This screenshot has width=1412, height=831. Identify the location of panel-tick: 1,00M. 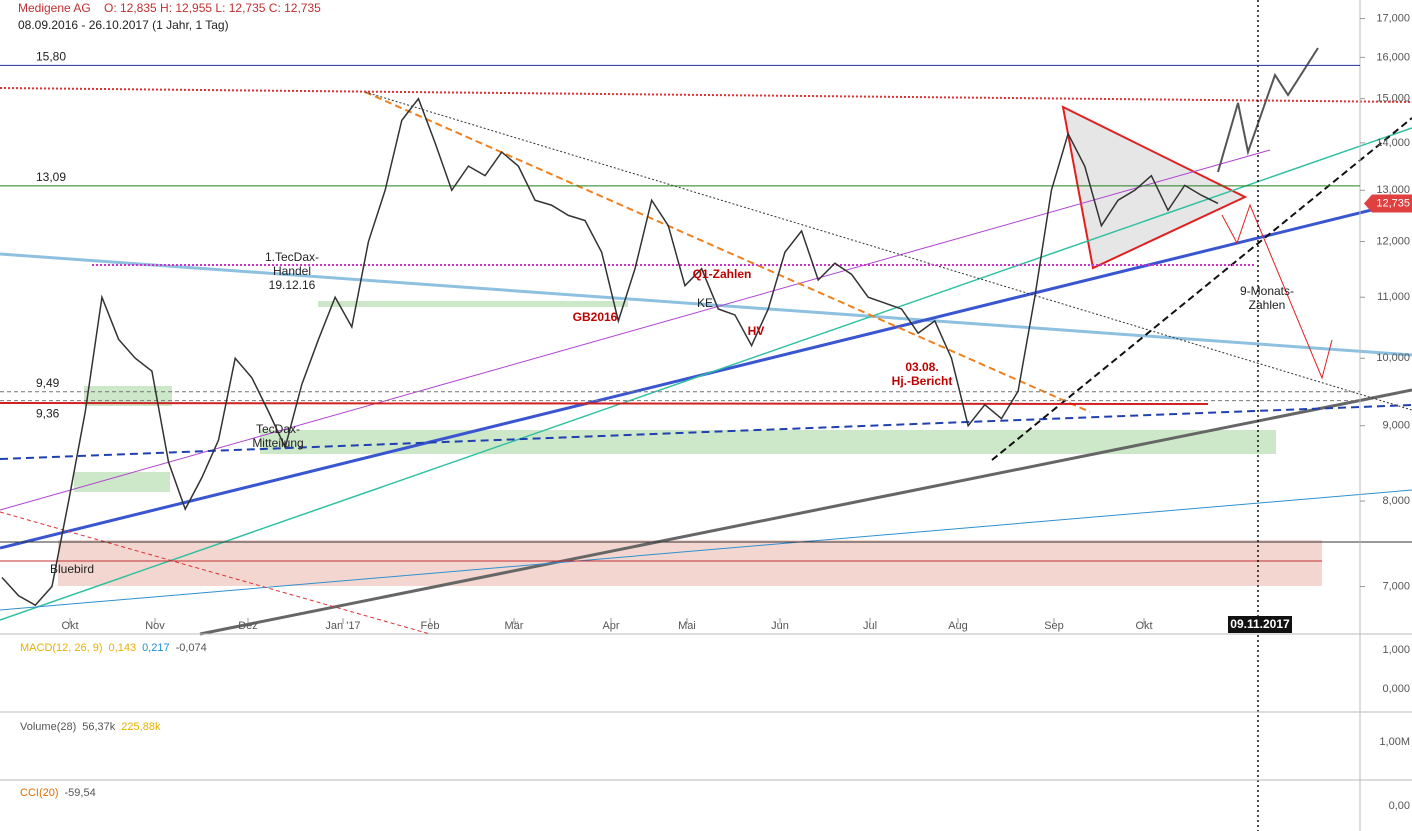
(1394, 742).